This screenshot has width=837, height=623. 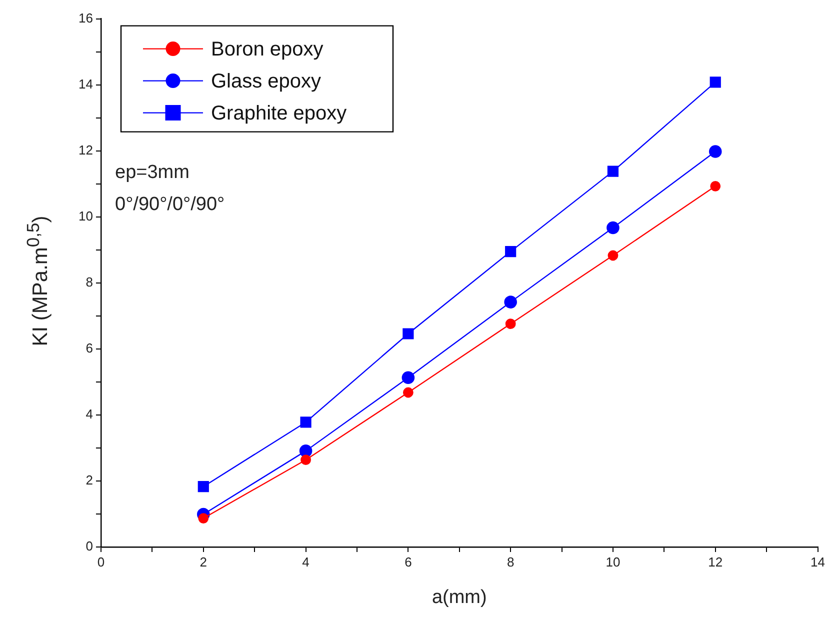 I want to click on legend-label: Glass epoxy, so click(x=266, y=81).